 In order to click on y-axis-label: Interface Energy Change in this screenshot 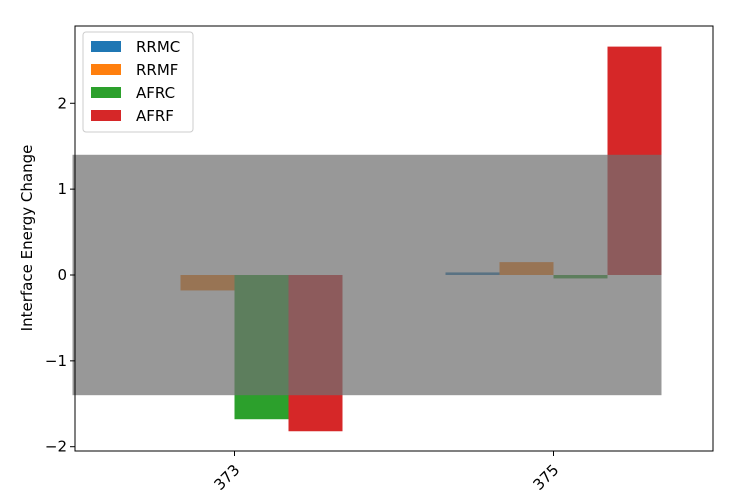, I will do `click(27, 238)`.